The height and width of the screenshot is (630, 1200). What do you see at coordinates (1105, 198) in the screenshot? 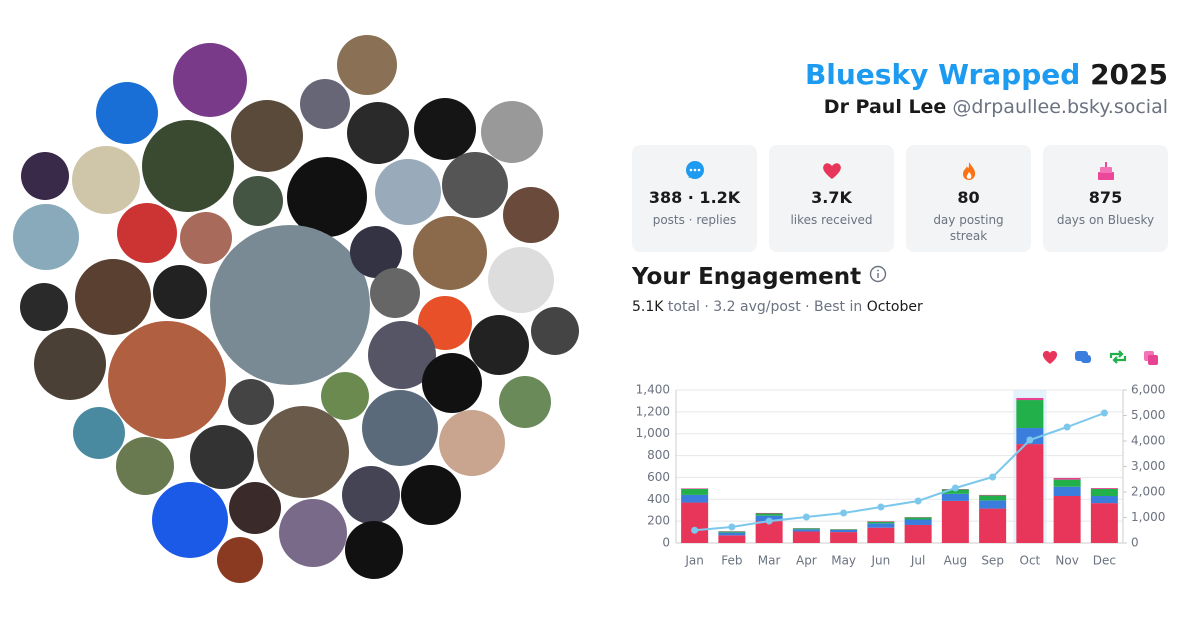
I see `stat-card: 875 days on Bluesky` at bounding box center [1105, 198].